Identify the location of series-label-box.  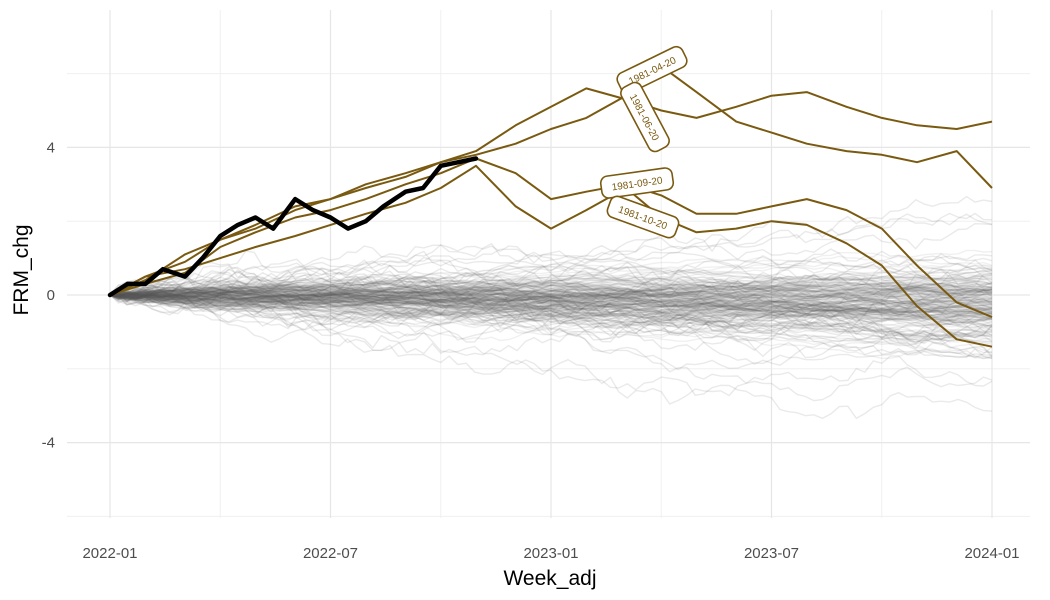
(652, 70).